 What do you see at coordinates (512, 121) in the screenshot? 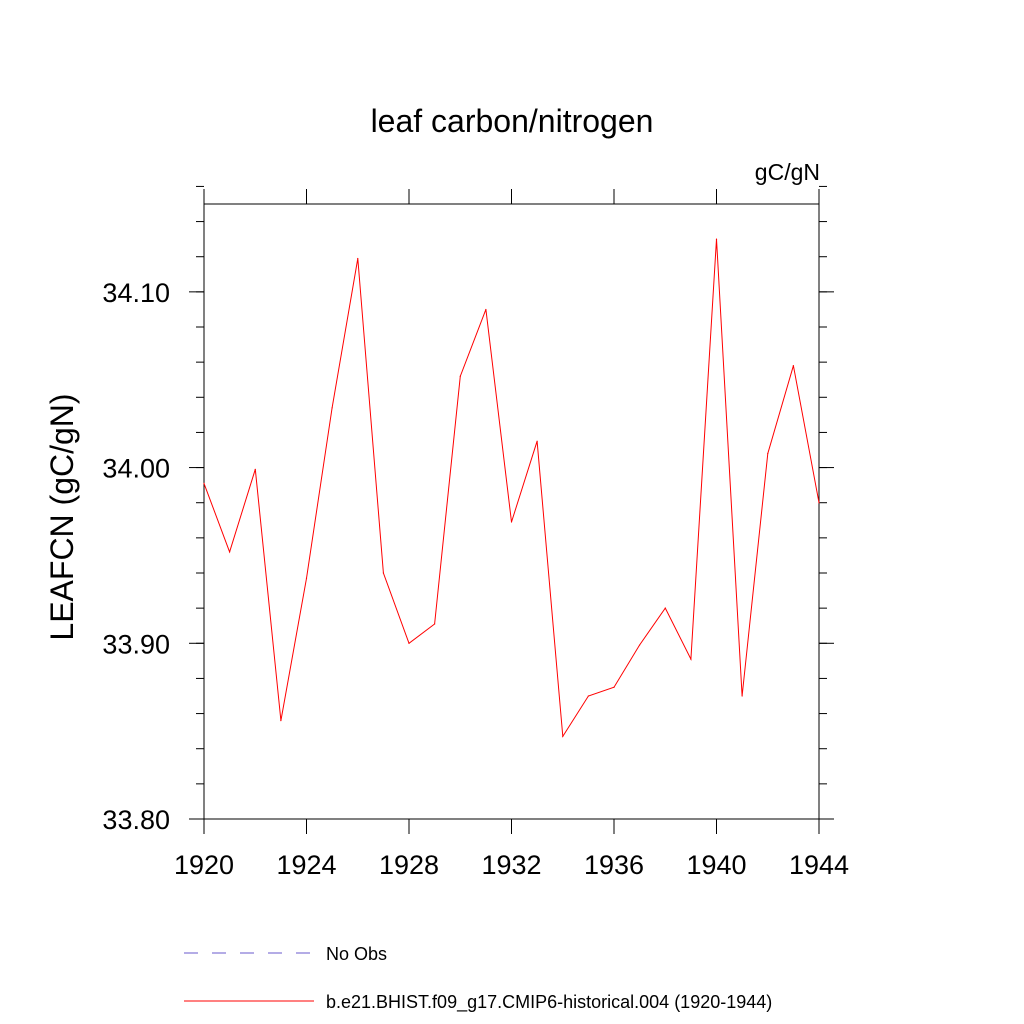
I see `chart-title: leaf carbon/nitrogen` at bounding box center [512, 121].